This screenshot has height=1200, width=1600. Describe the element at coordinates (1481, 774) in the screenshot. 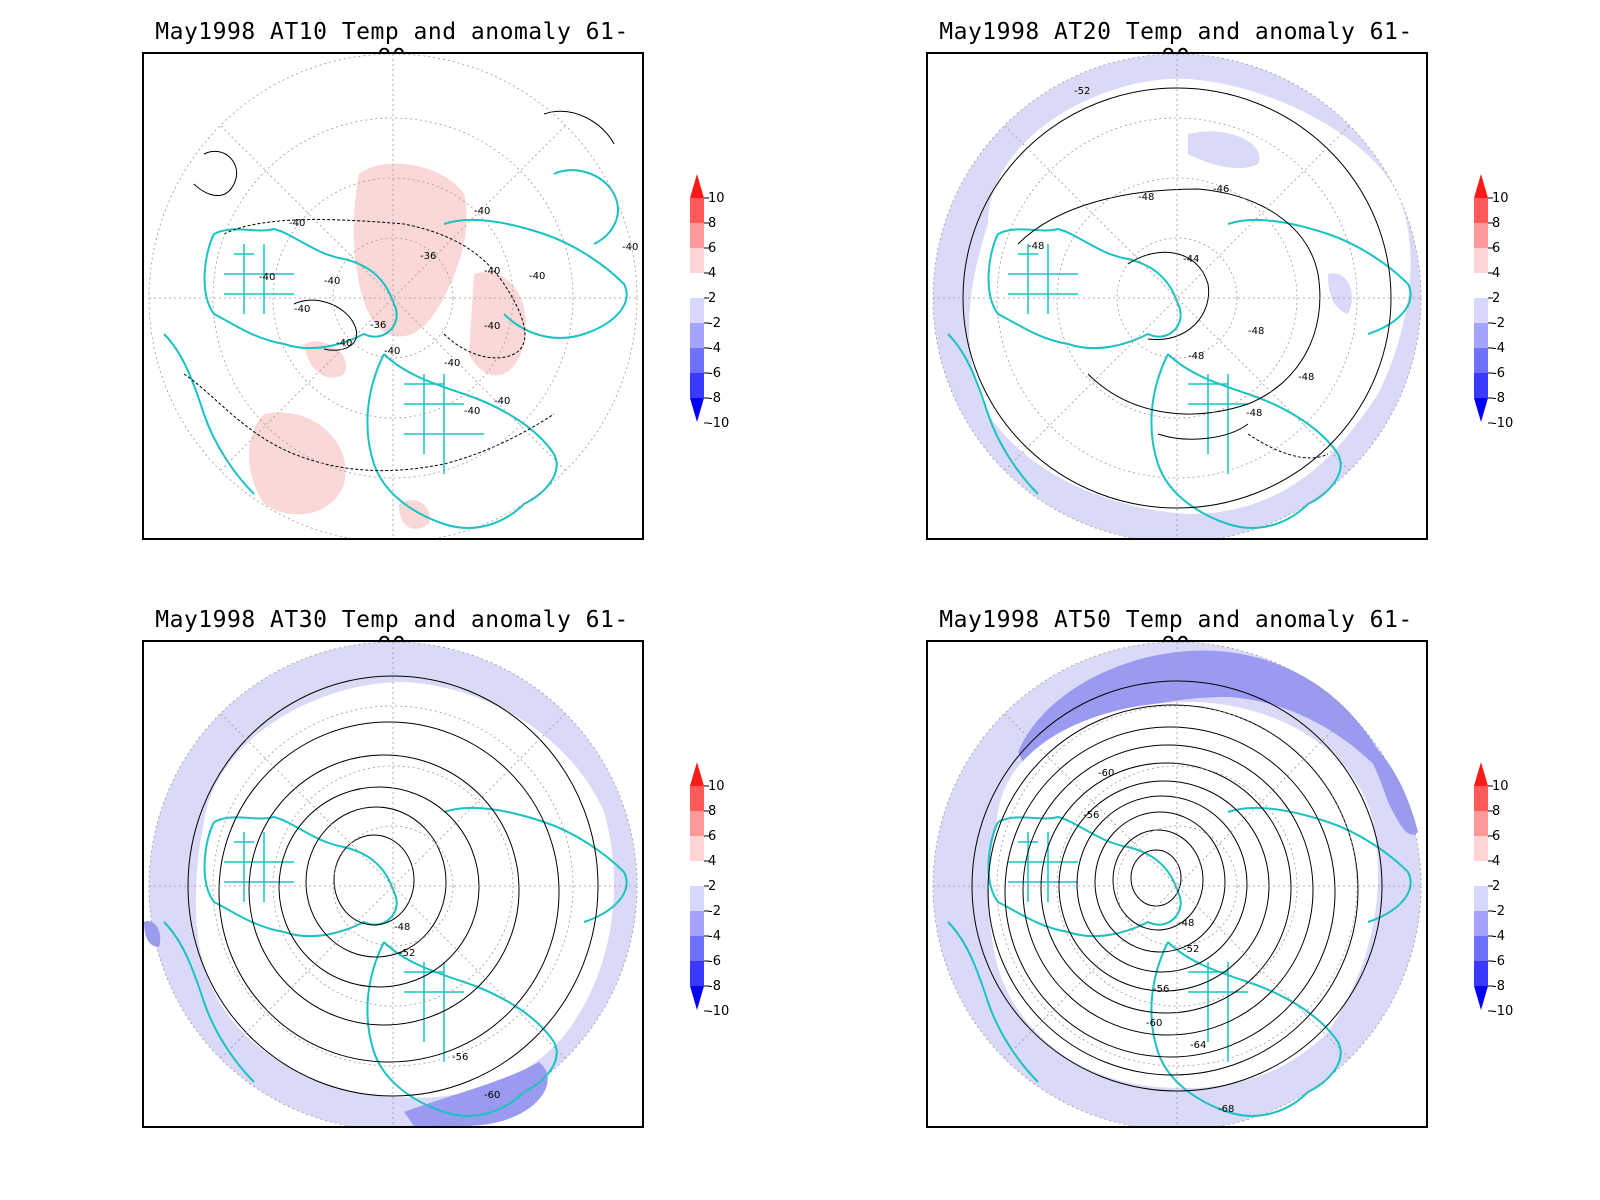

I see `colorbar-arrow-up` at that location.